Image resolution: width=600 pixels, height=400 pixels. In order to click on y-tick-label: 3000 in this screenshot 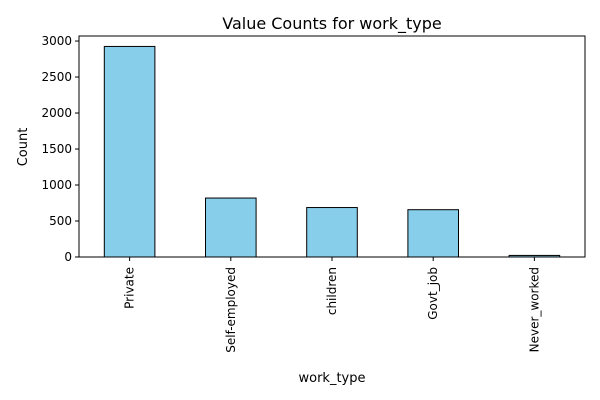, I will do `click(56, 41)`.